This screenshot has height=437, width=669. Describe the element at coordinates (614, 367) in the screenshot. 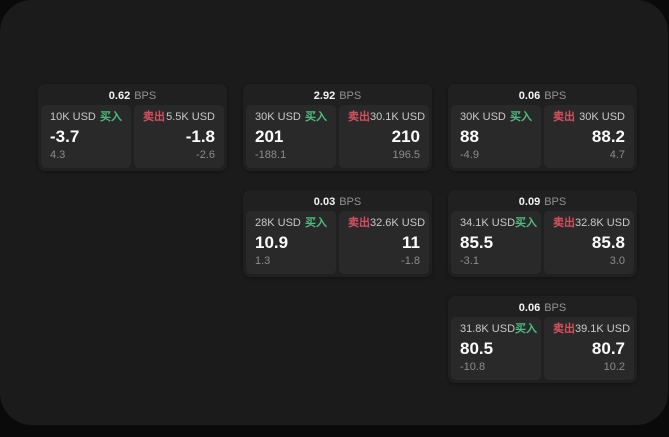

I see `sell-change: 10.2` at that location.